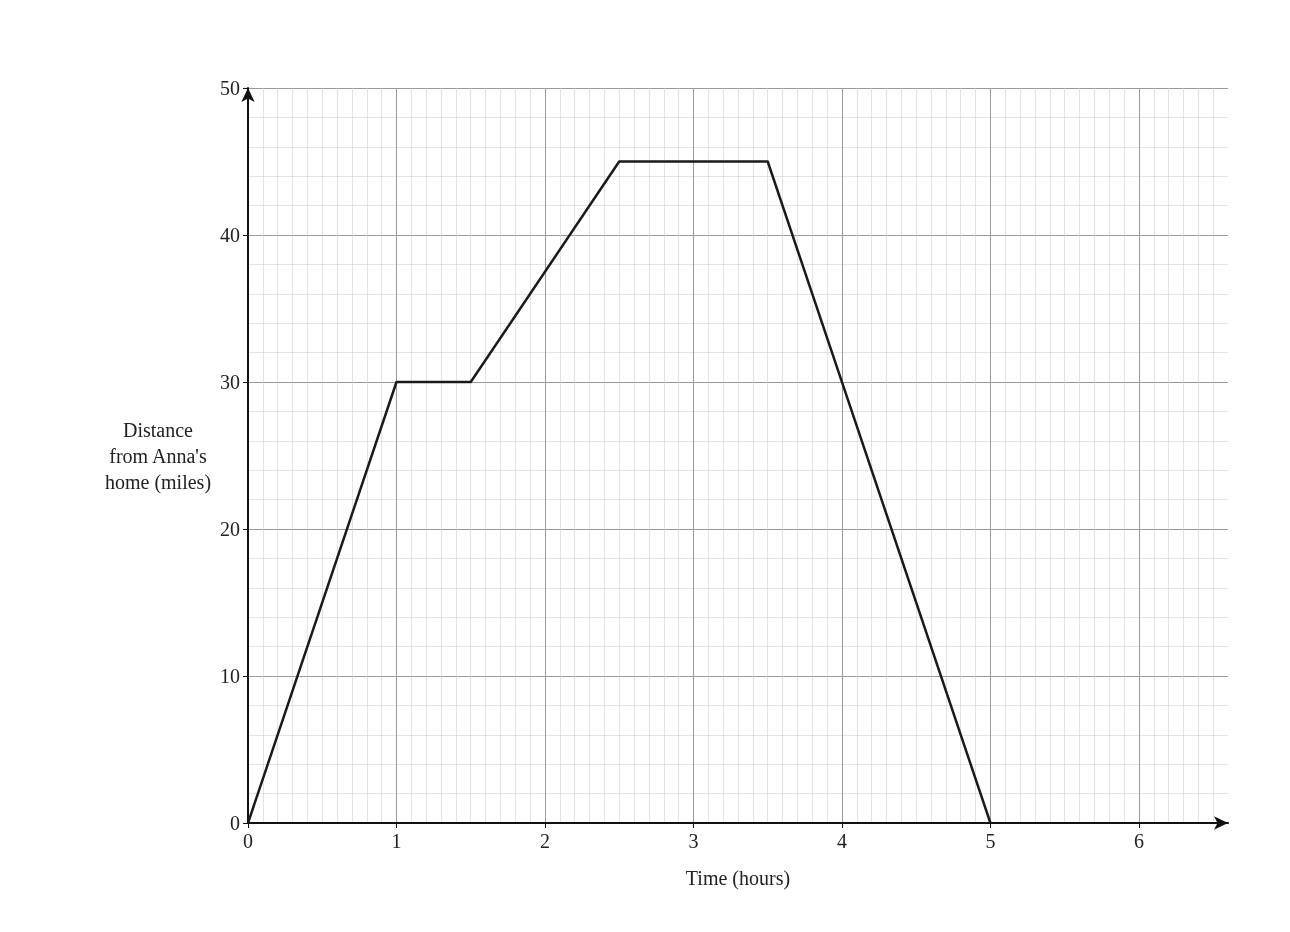  Describe the element at coordinates (990, 841) in the screenshot. I see `x-tick-label: 5` at that location.